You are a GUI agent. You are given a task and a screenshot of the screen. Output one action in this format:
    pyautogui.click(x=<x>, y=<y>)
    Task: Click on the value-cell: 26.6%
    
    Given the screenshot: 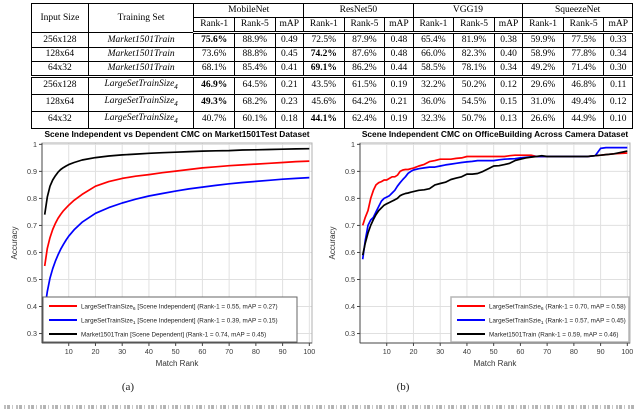 What is the action you would take?
    pyautogui.click(x=543, y=119)
    